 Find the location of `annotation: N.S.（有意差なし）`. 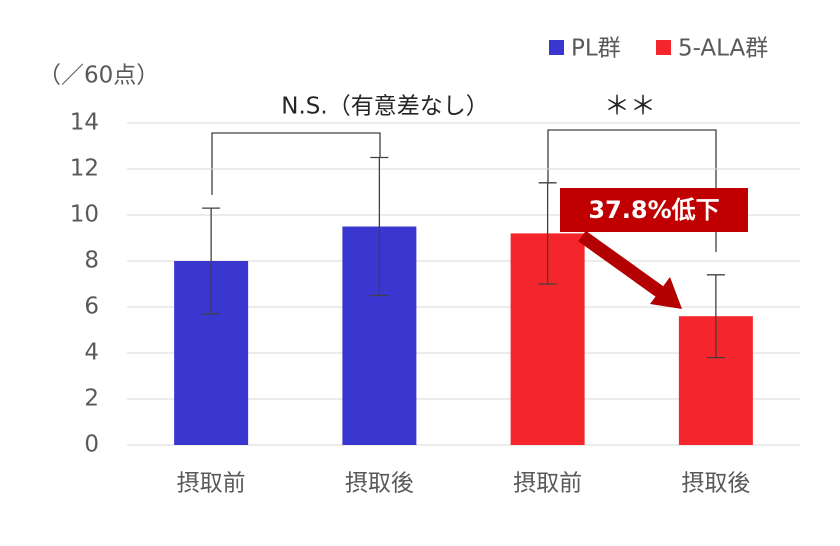

annotation: N.S.（有意差なし） is located at coordinates (384, 107).